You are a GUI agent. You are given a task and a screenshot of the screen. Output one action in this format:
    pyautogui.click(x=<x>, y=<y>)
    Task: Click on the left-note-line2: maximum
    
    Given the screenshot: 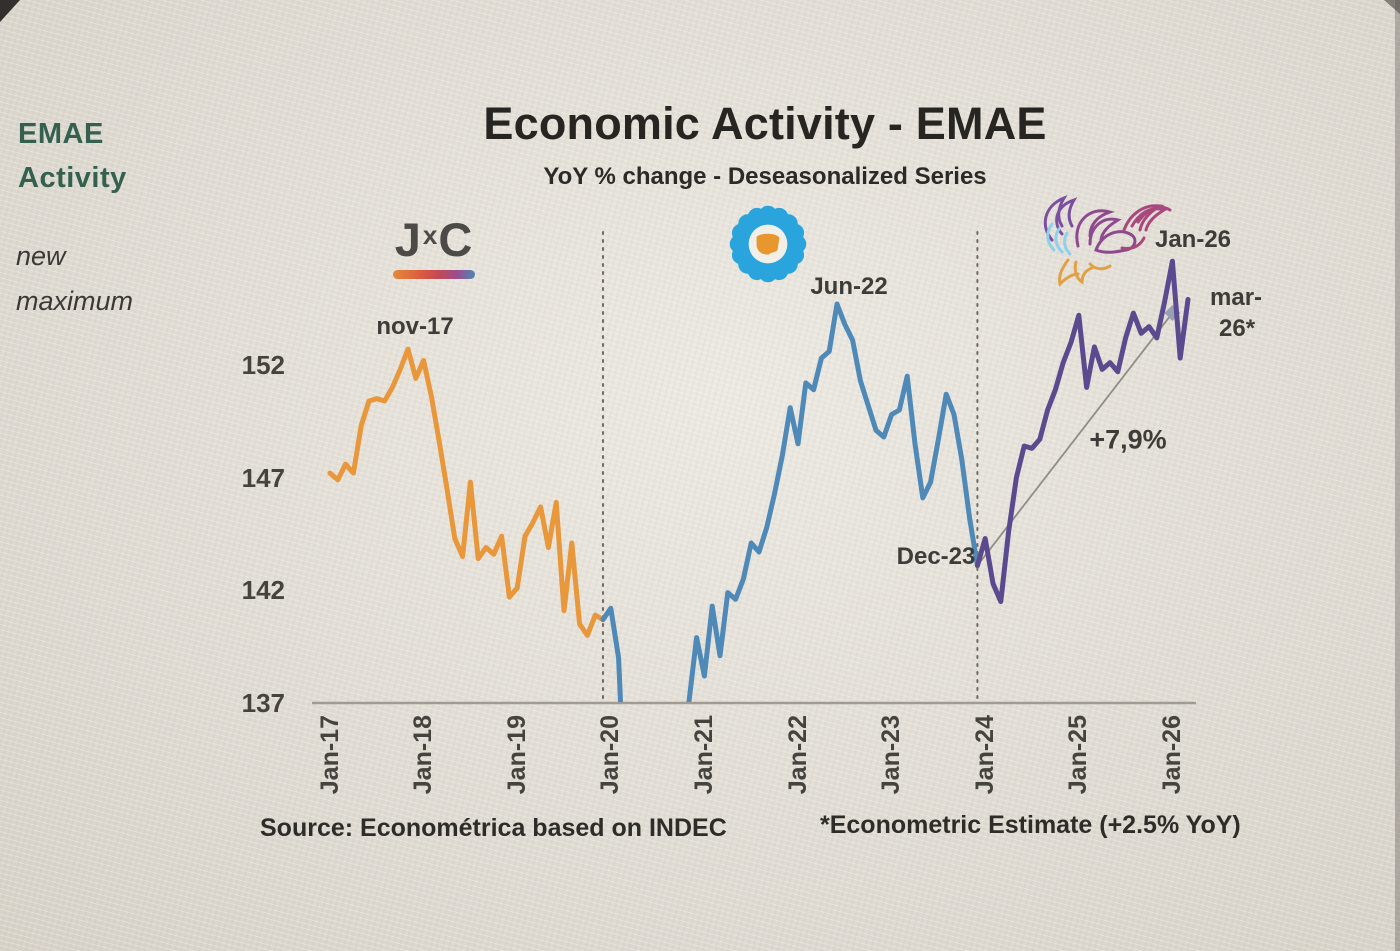 What is the action you would take?
    pyautogui.click(x=75, y=301)
    